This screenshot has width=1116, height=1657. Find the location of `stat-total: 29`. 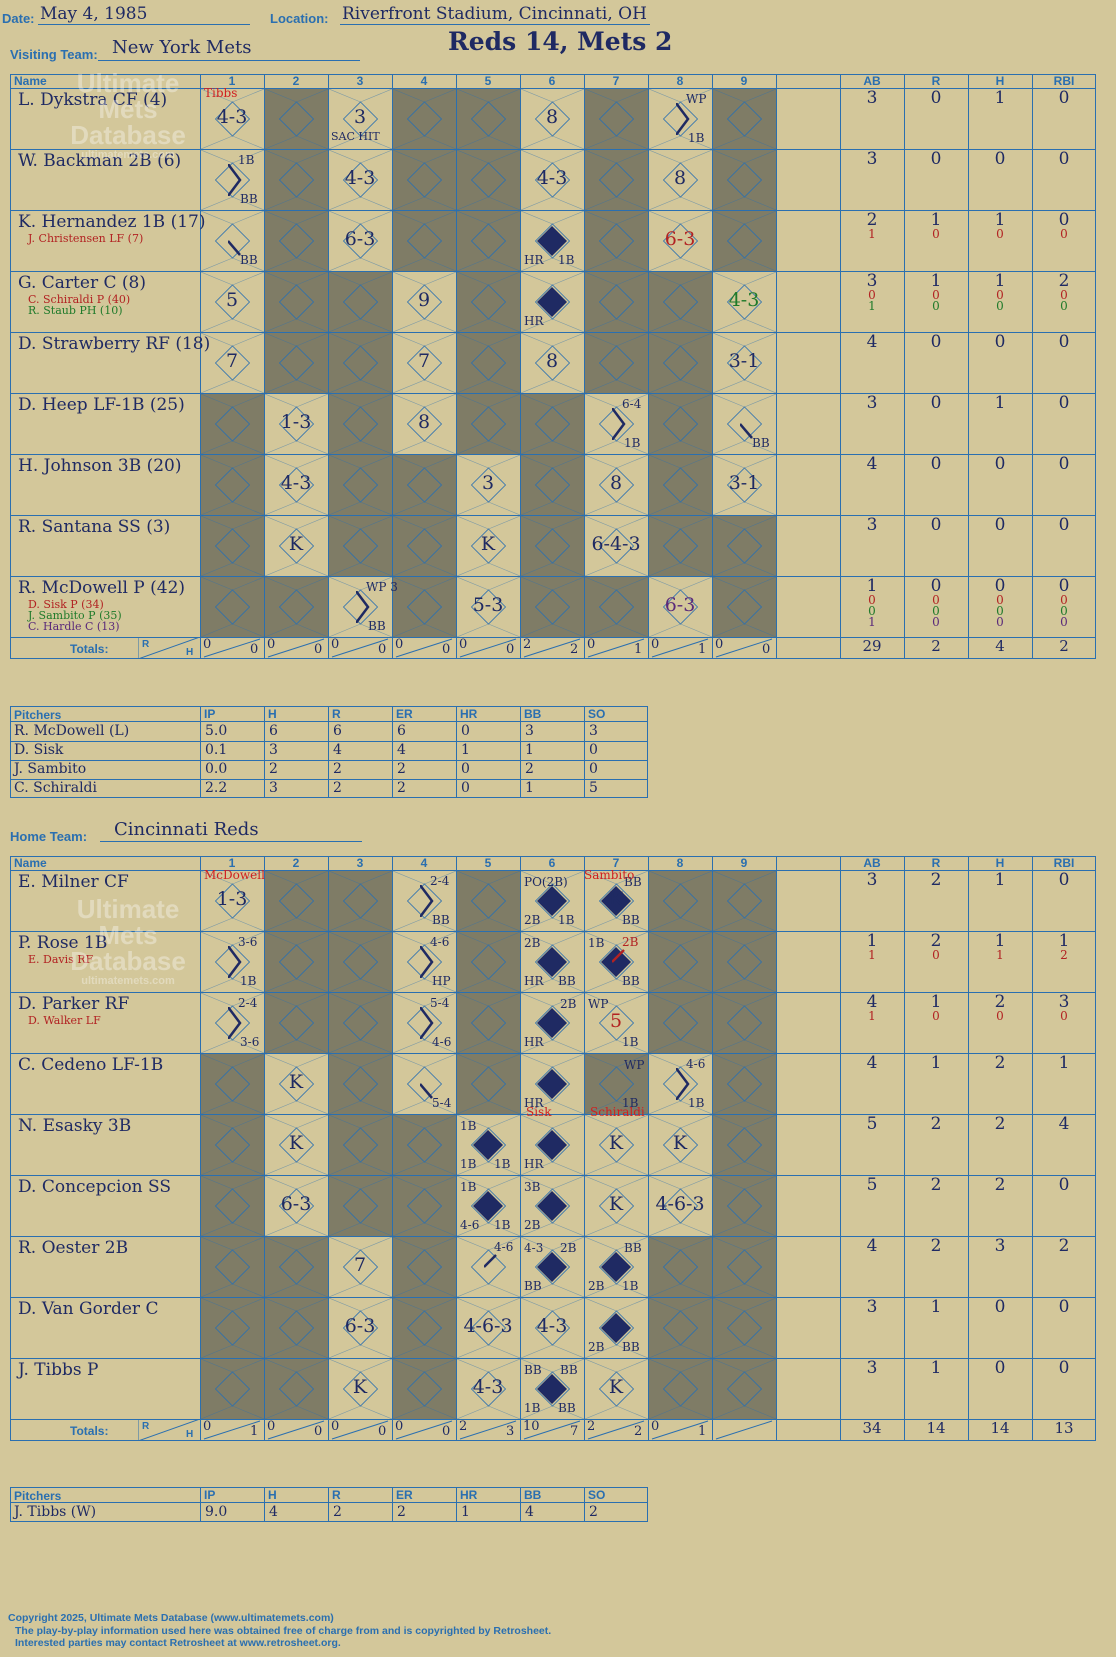

stat-total: 29 is located at coordinates (872, 646).